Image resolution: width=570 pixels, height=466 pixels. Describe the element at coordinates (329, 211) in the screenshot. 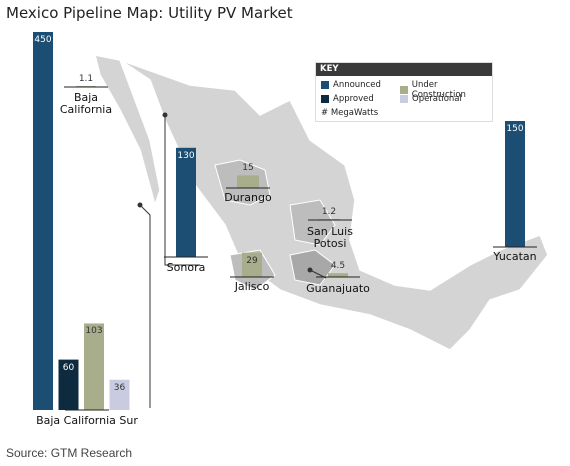

I see `value-label: 1.2` at that location.